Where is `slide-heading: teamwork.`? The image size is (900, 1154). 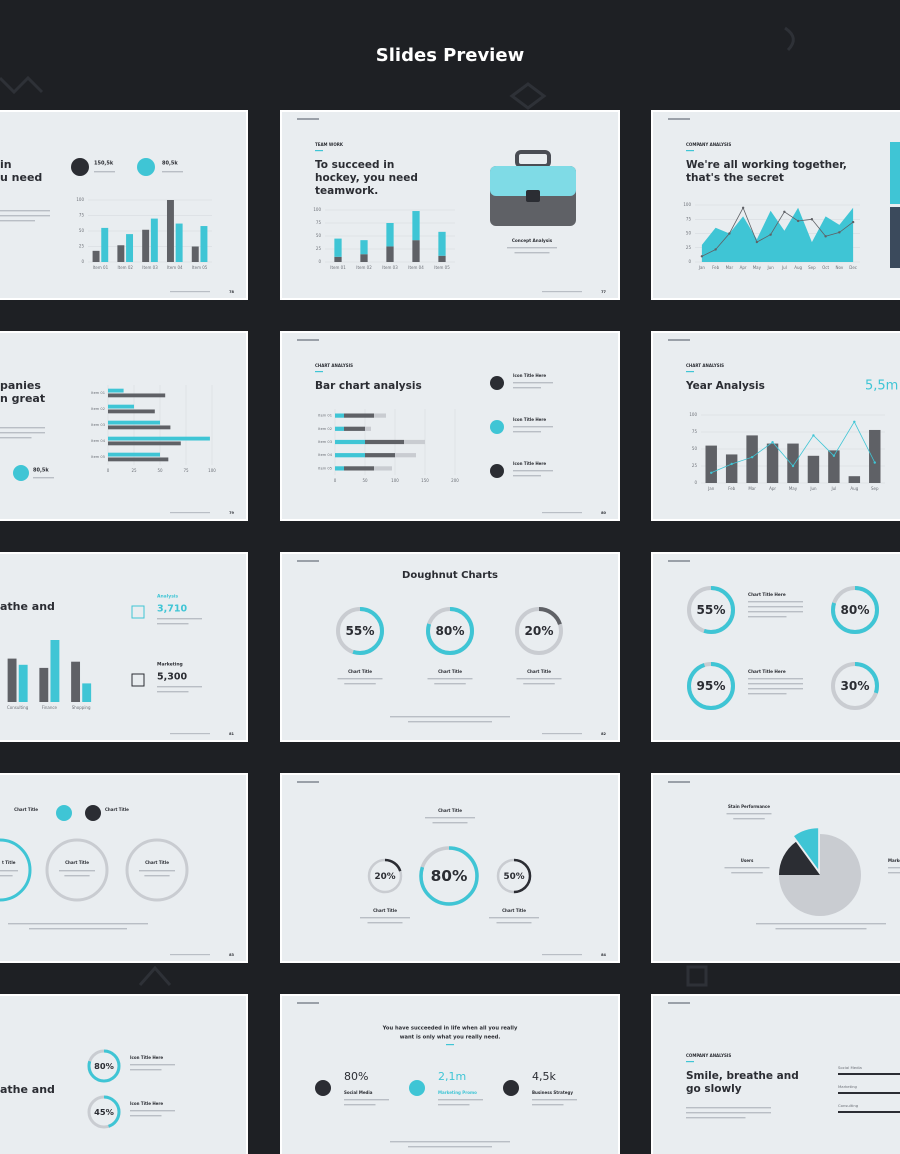
slide-heading: teamwork. is located at coordinates (346, 191).